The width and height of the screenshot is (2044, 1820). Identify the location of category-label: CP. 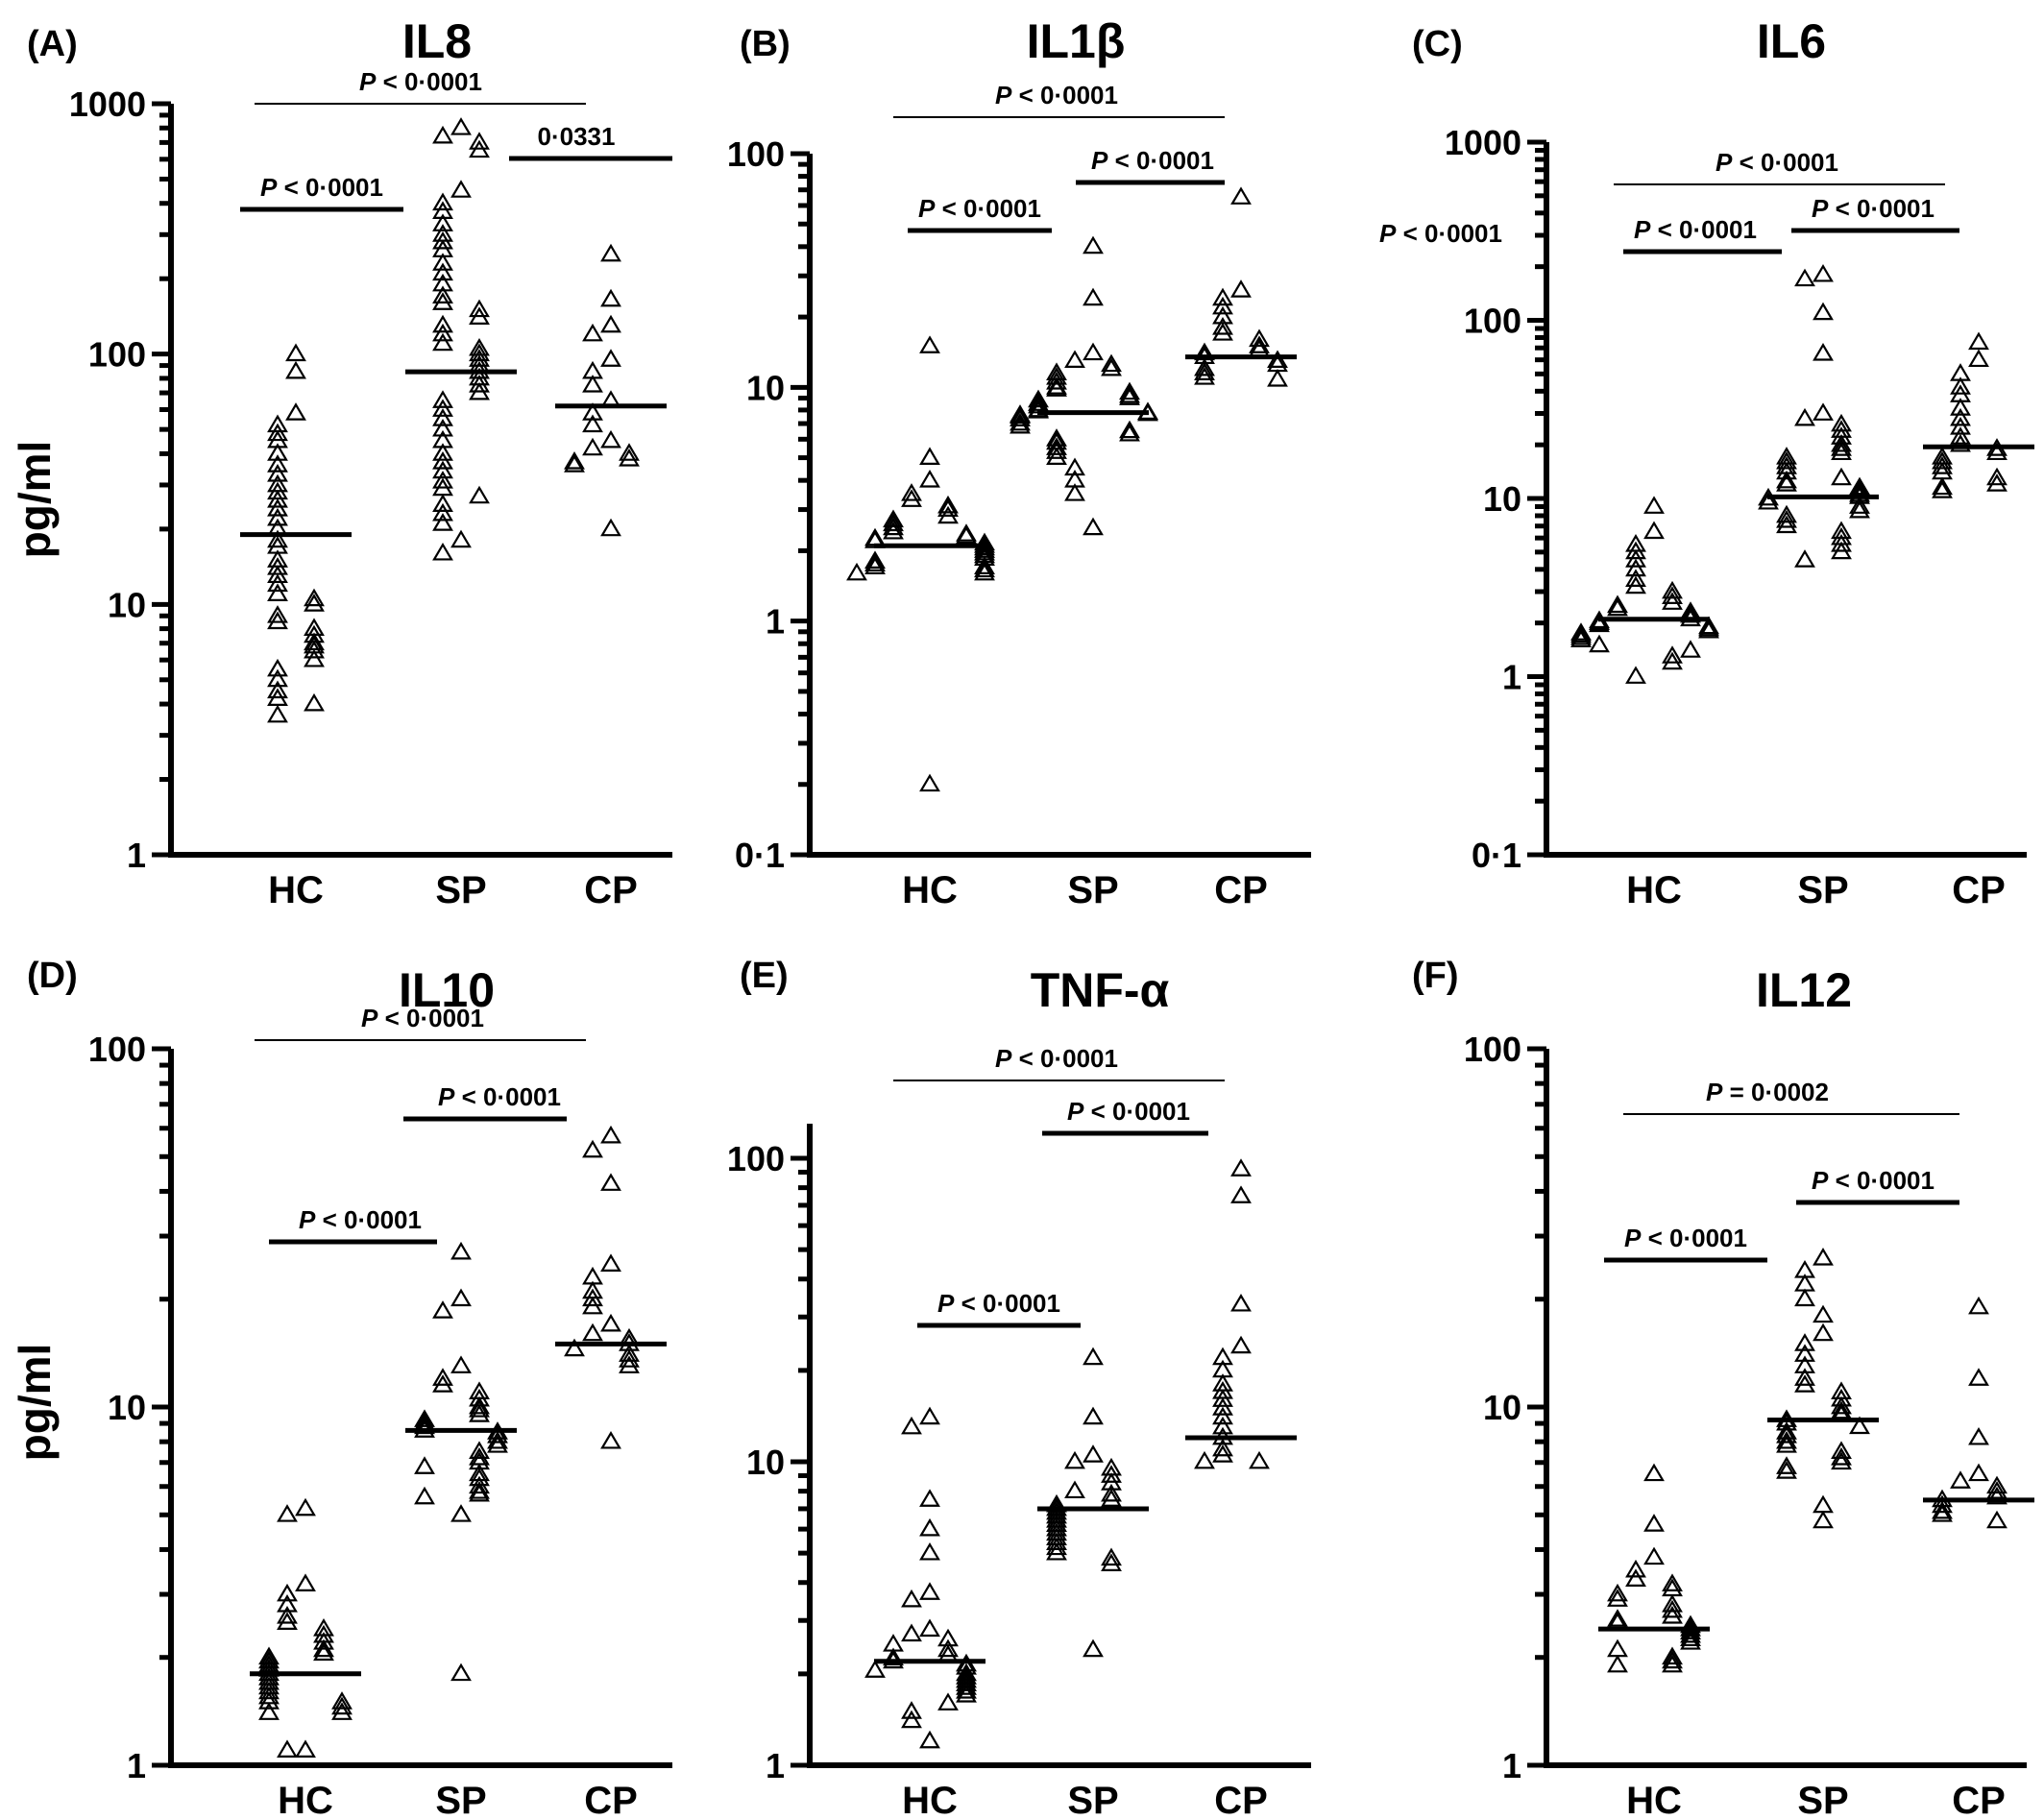
(1241, 1800).